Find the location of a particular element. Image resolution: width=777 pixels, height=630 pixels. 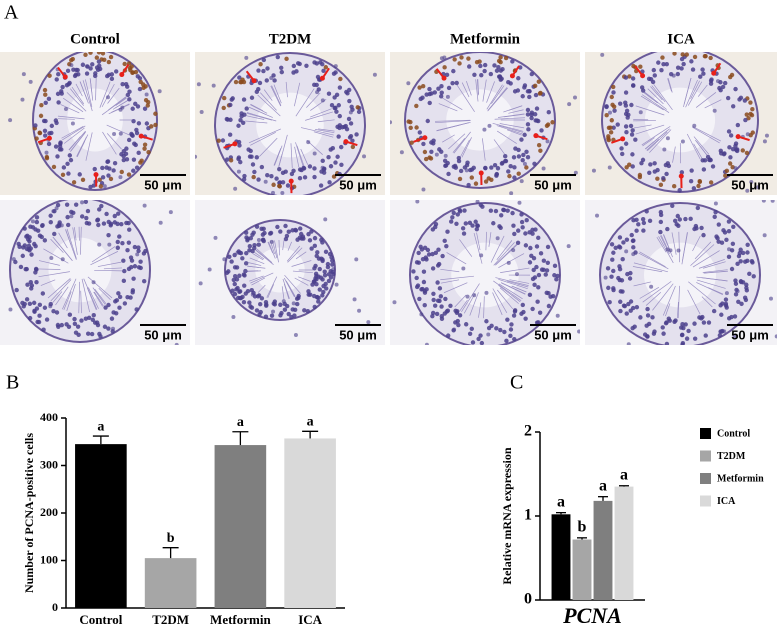

scale-bar-label: 50 μm is located at coordinates (358, 184).